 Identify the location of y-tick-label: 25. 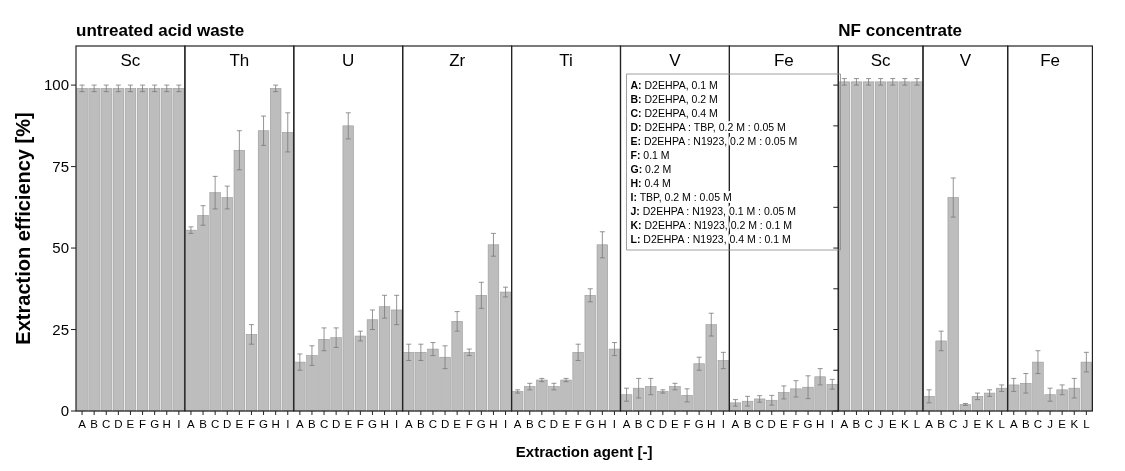
(60, 329).